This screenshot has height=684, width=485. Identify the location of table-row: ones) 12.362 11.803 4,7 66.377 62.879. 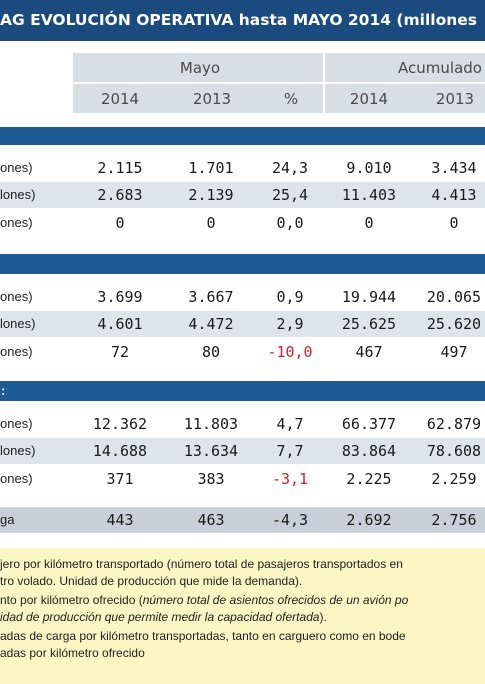
(242, 424).